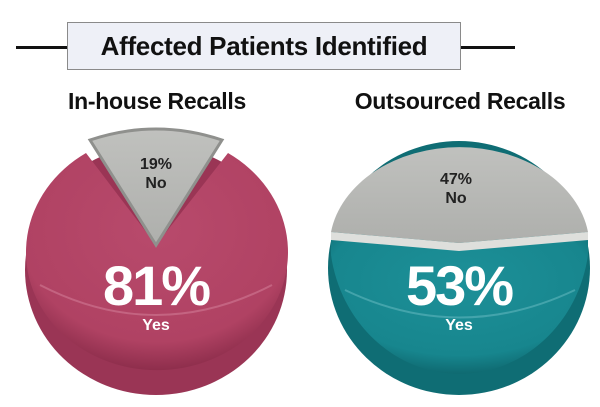 The image size is (600, 407). What do you see at coordinates (456, 189) in the screenshot?
I see `outsourced-no-label: 47% No` at bounding box center [456, 189].